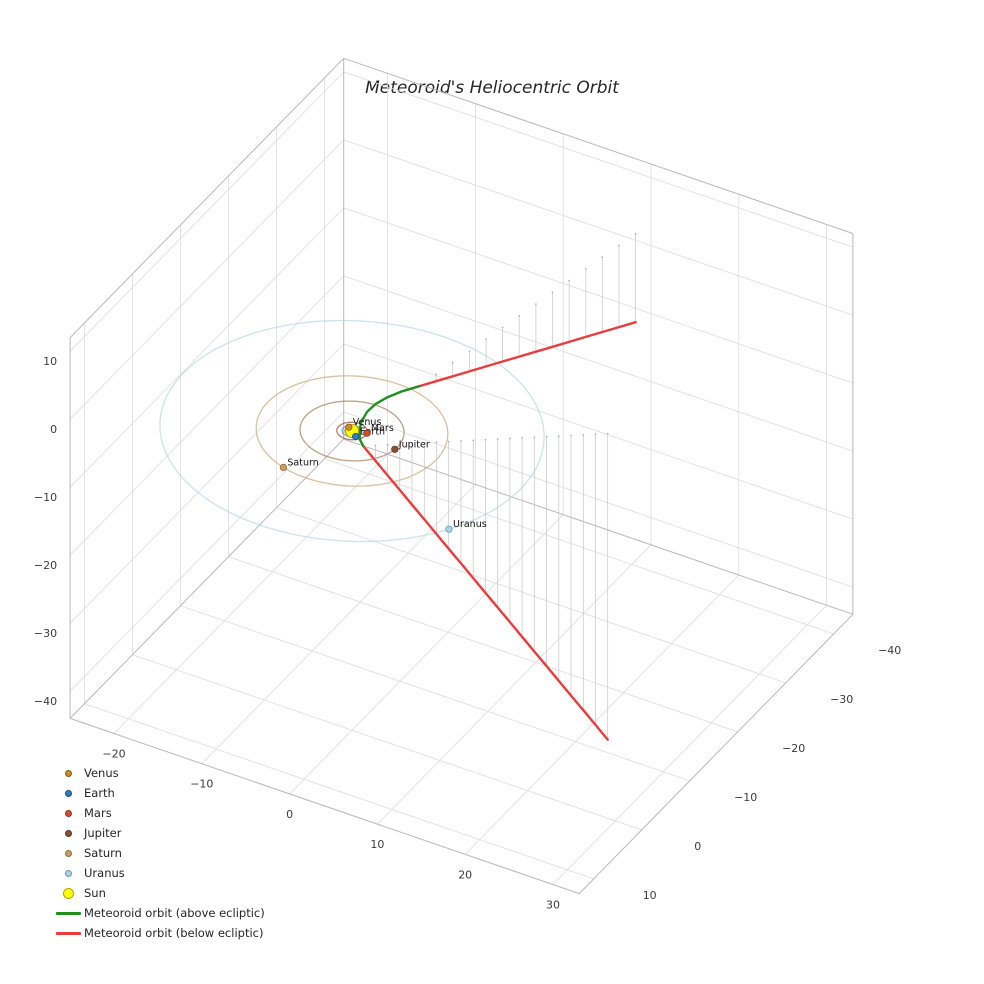 Image resolution: width=984 pixels, height=984 pixels. I want to click on legend-label: Uranus, so click(104, 873).